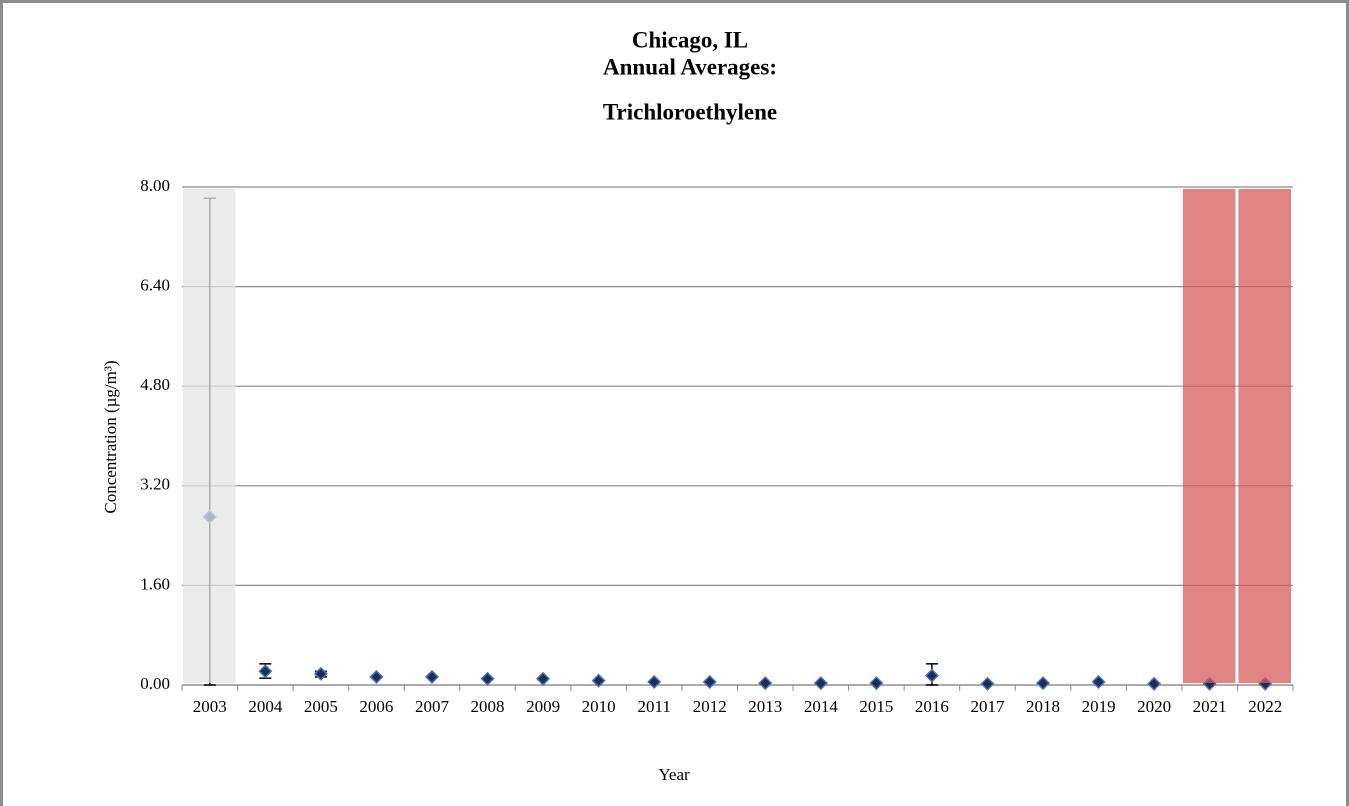 Image resolution: width=1349 pixels, height=806 pixels. I want to click on y-tick-label: 4.80, so click(155, 384).